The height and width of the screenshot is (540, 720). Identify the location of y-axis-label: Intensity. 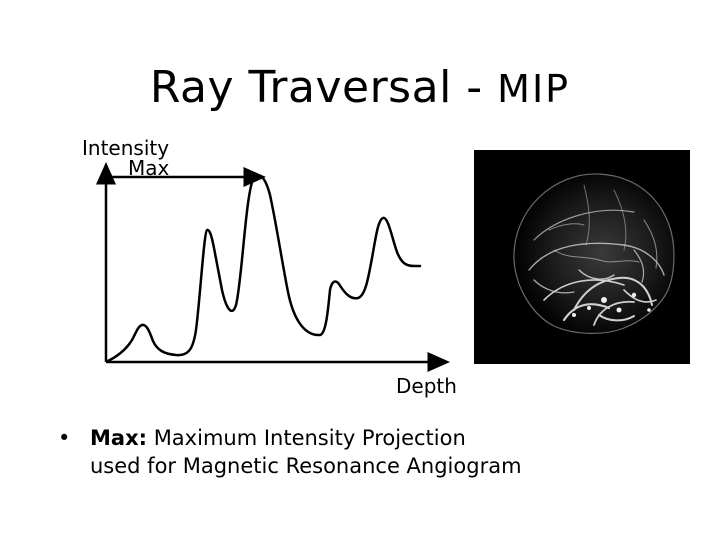
(126, 148).